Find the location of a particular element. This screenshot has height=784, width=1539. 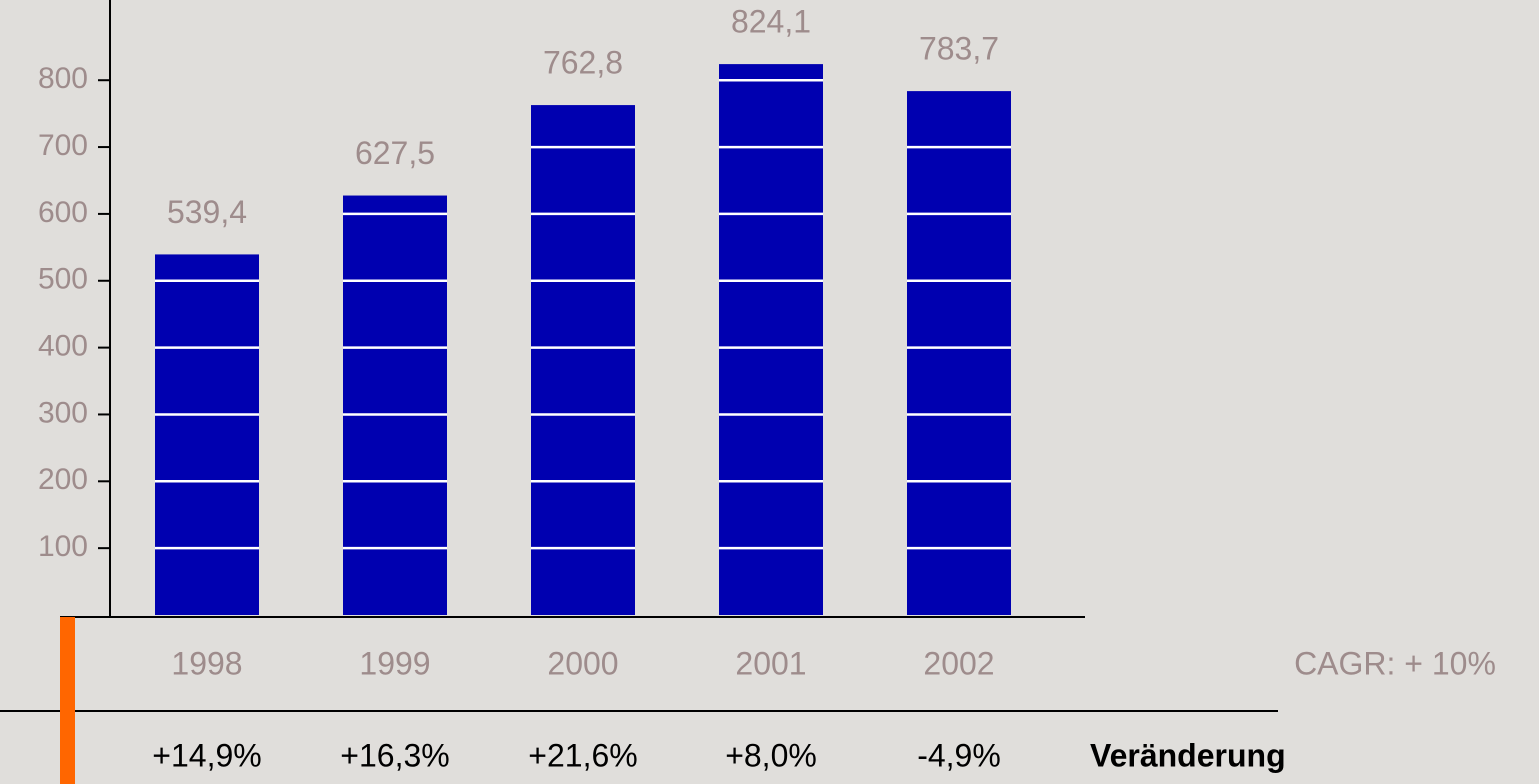

change-label: -4,9% is located at coordinates (959, 755).